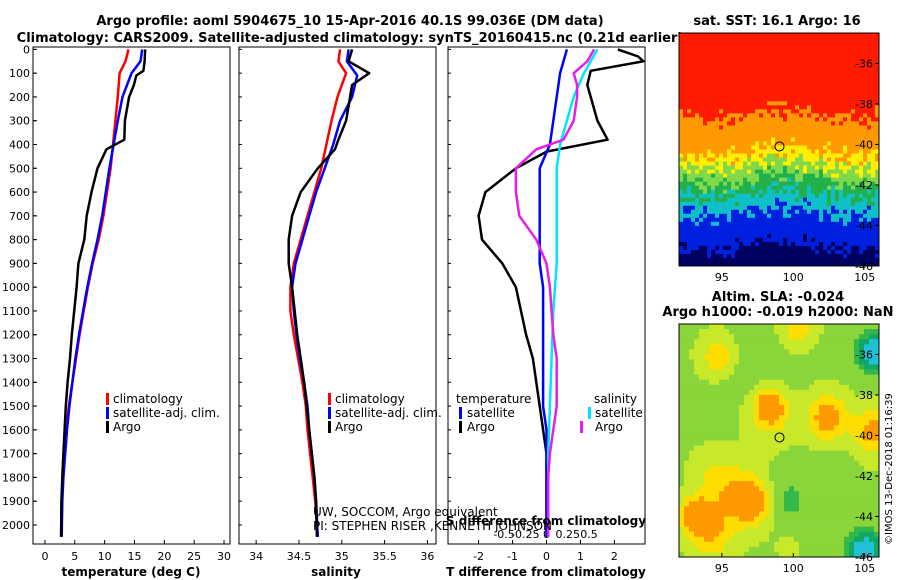  What do you see at coordinates (16, 430) in the screenshot?
I see `depth-tick-label: 1600` at bounding box center [16, 430].